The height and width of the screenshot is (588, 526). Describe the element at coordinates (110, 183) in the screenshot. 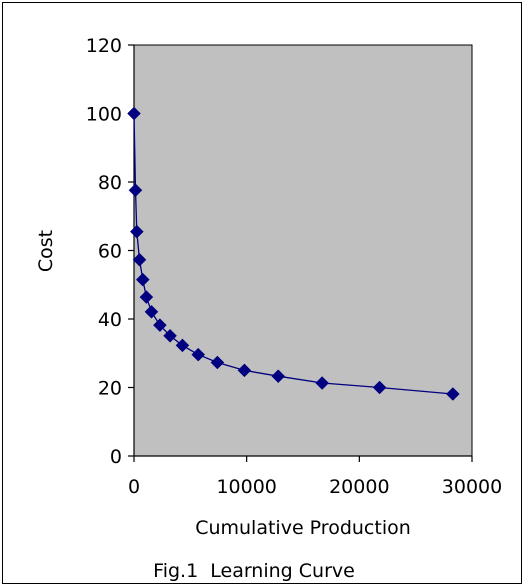

I see `y-tick-label: 80` at that location.